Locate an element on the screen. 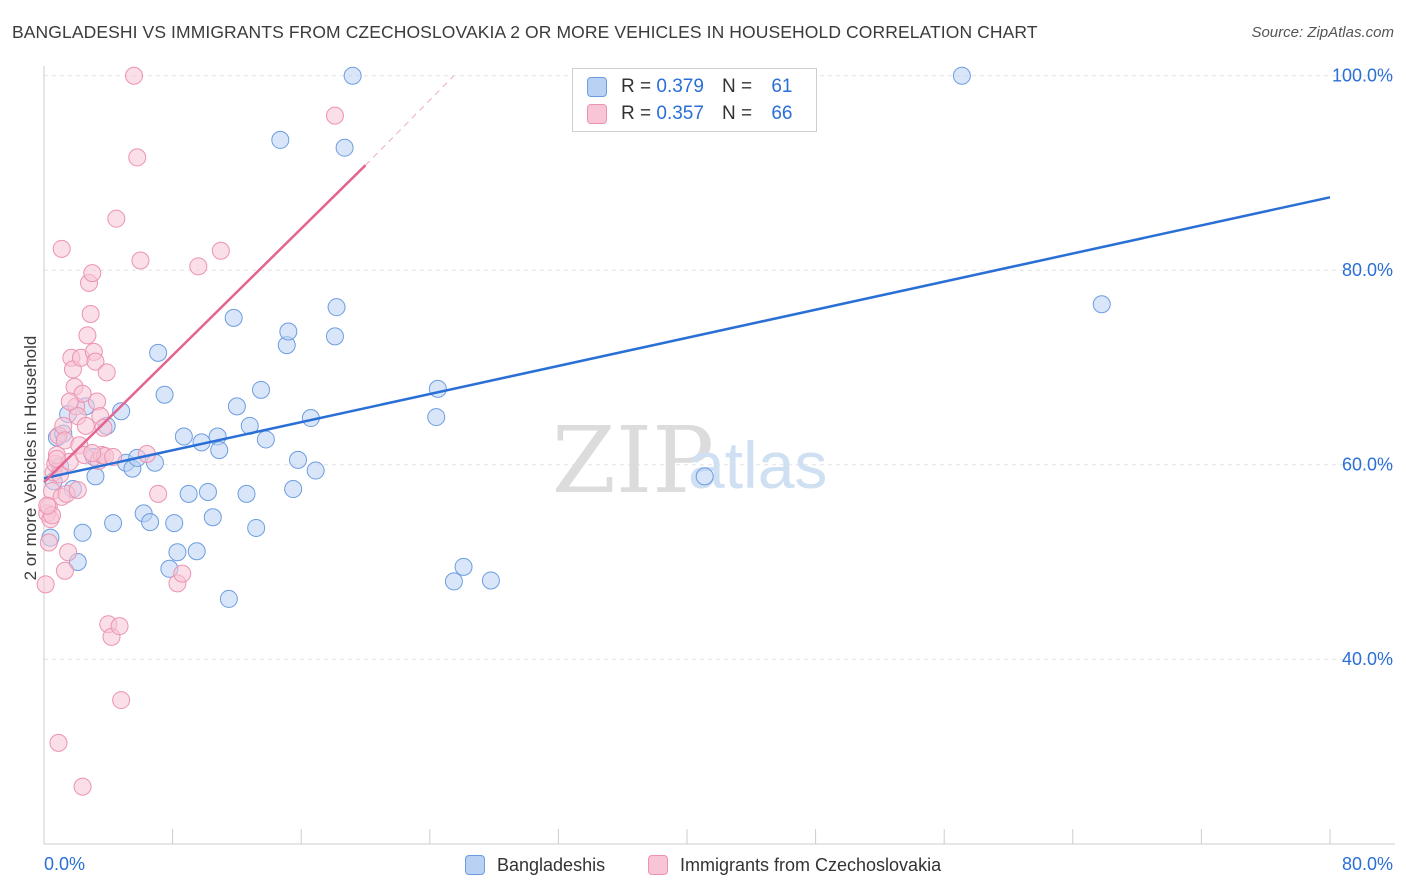  y-tick-label: 80.0% is located at coordinates (1367, 270).